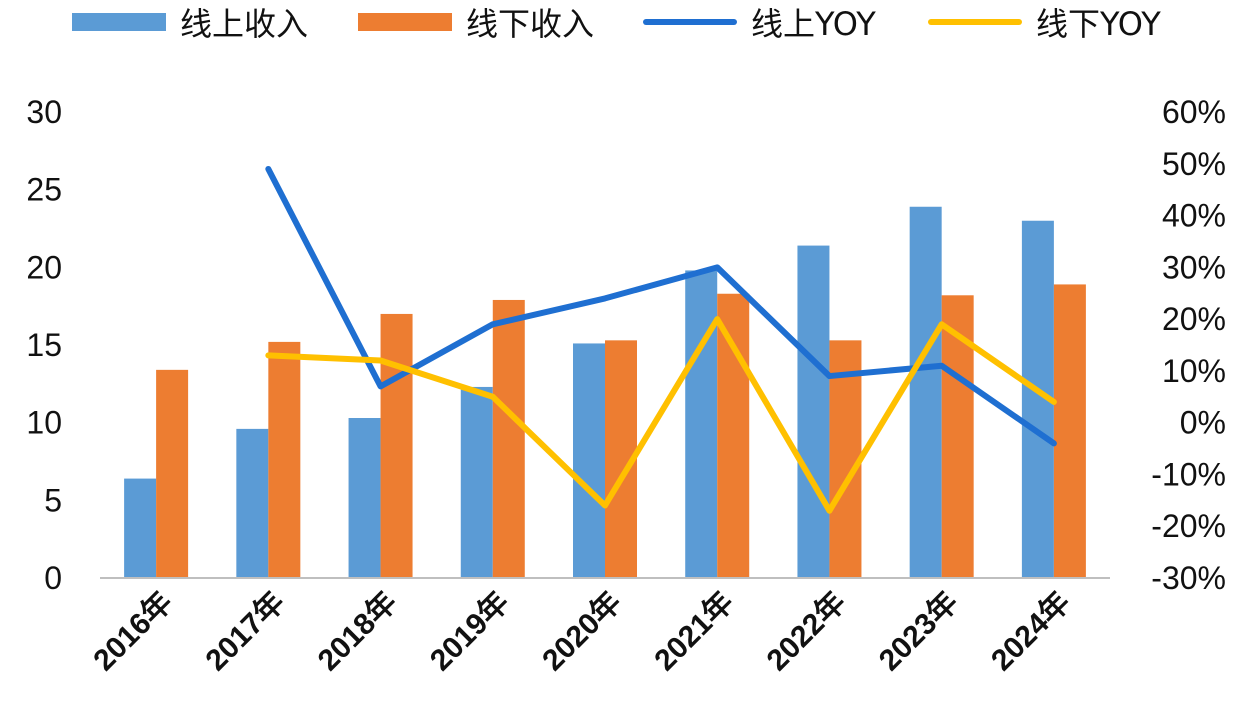 Image resolution: width=1238 pixels, height=722 pixels. What do you see at coordinates (975, 22) in the screenshot?
I see `legend-swatch-offline-yoy` at bounding box center [975, 22].